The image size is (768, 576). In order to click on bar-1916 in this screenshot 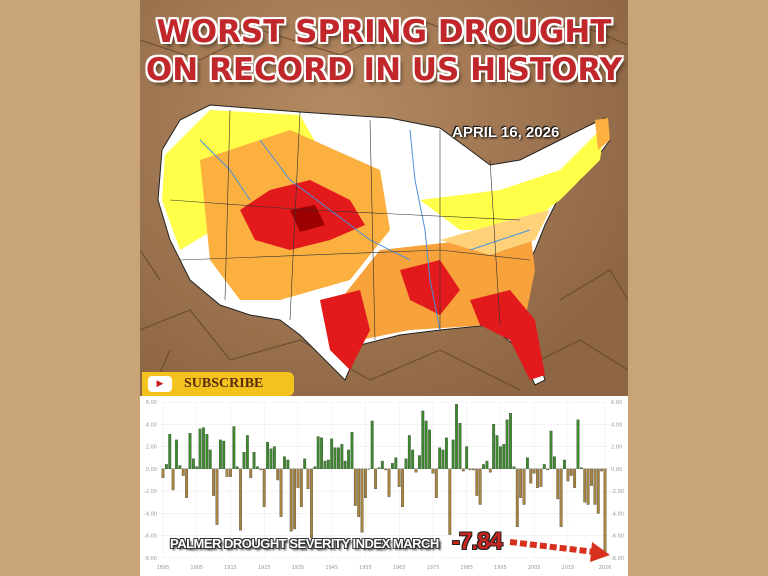, I will do `click(234, 448)`.